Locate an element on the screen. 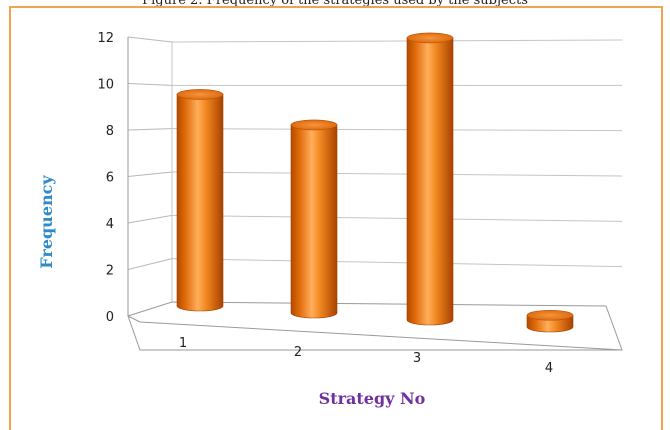  y-tick-label: 10 is located at coordinates (105, 85).